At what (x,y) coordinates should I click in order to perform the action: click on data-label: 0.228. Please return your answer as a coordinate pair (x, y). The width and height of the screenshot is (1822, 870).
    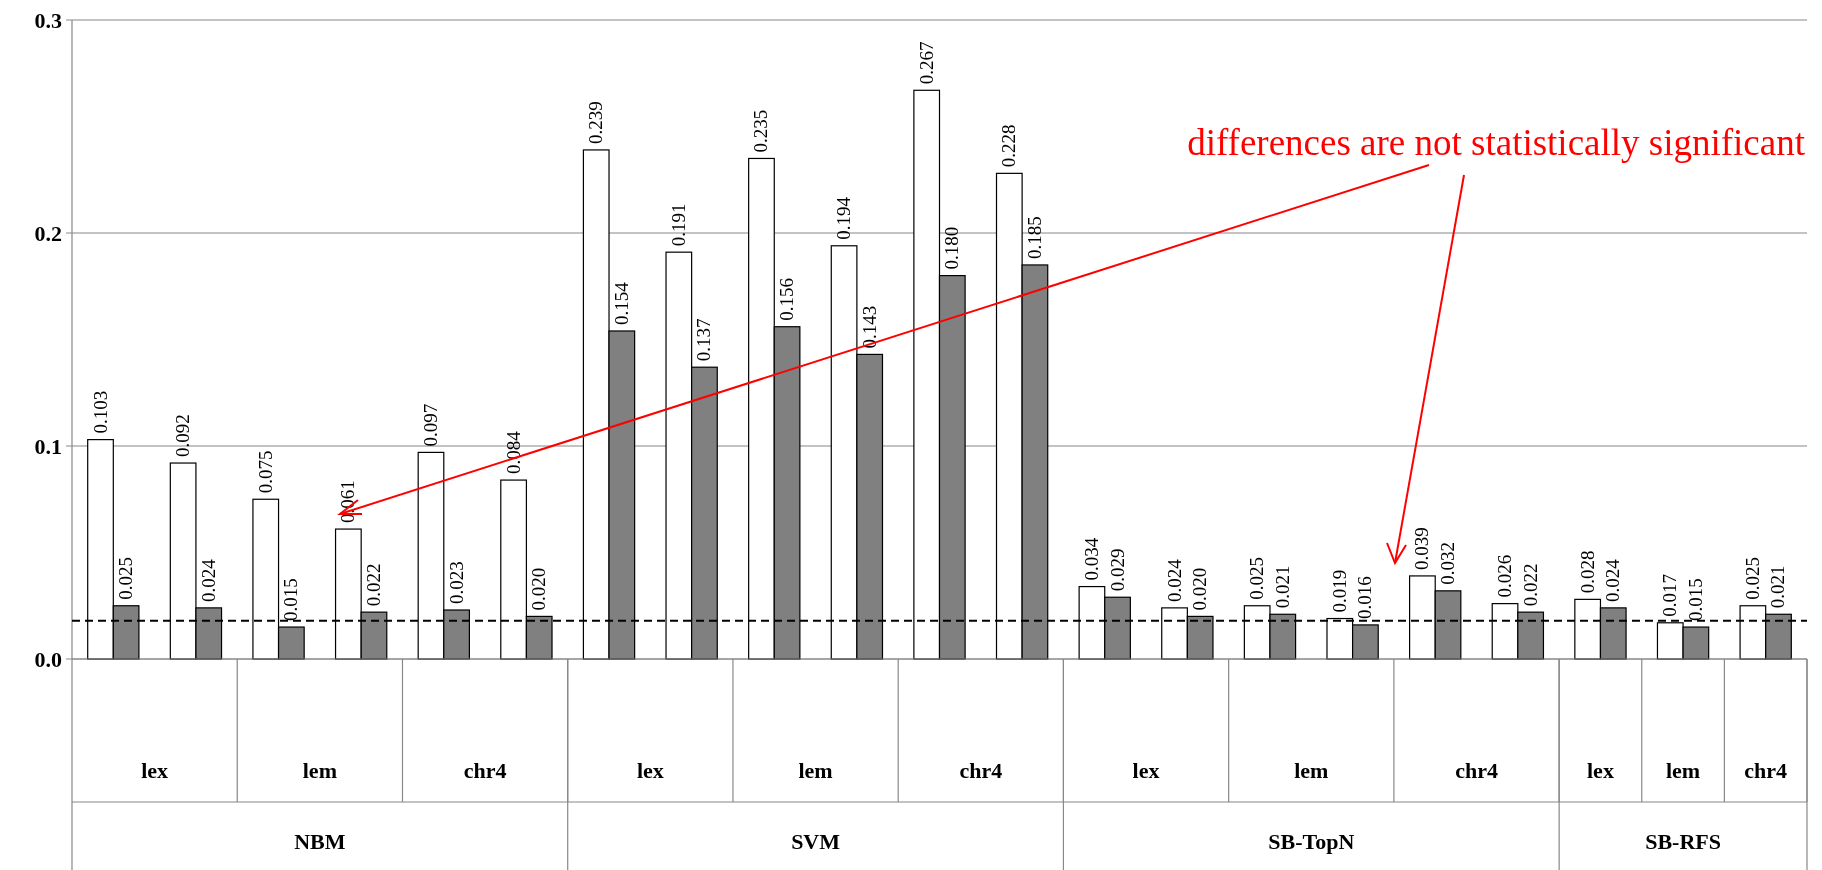
    Looking at the image, I should click on (1009, 146).